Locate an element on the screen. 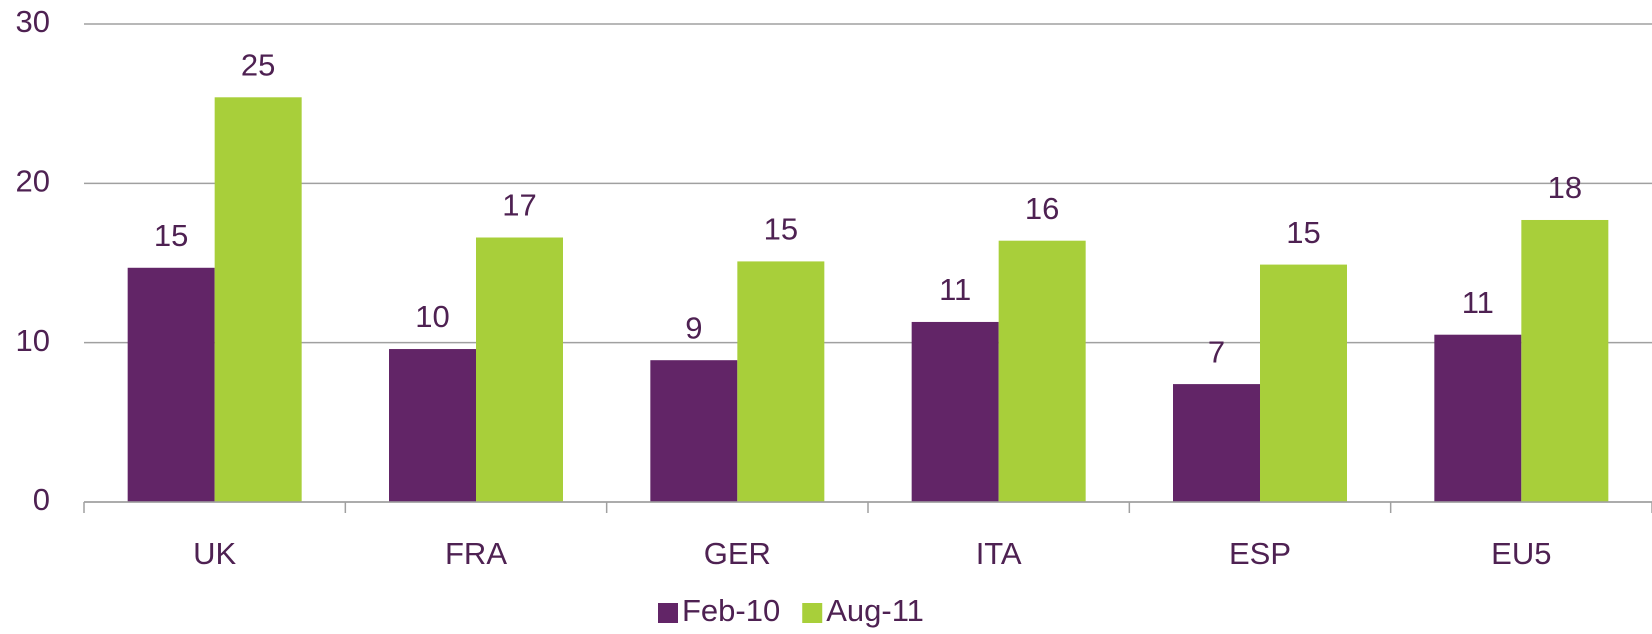 Image resolution: width=1652 pixels, height=634 pixels. x-tick-label: ITA is located at coordinates (999, 553).